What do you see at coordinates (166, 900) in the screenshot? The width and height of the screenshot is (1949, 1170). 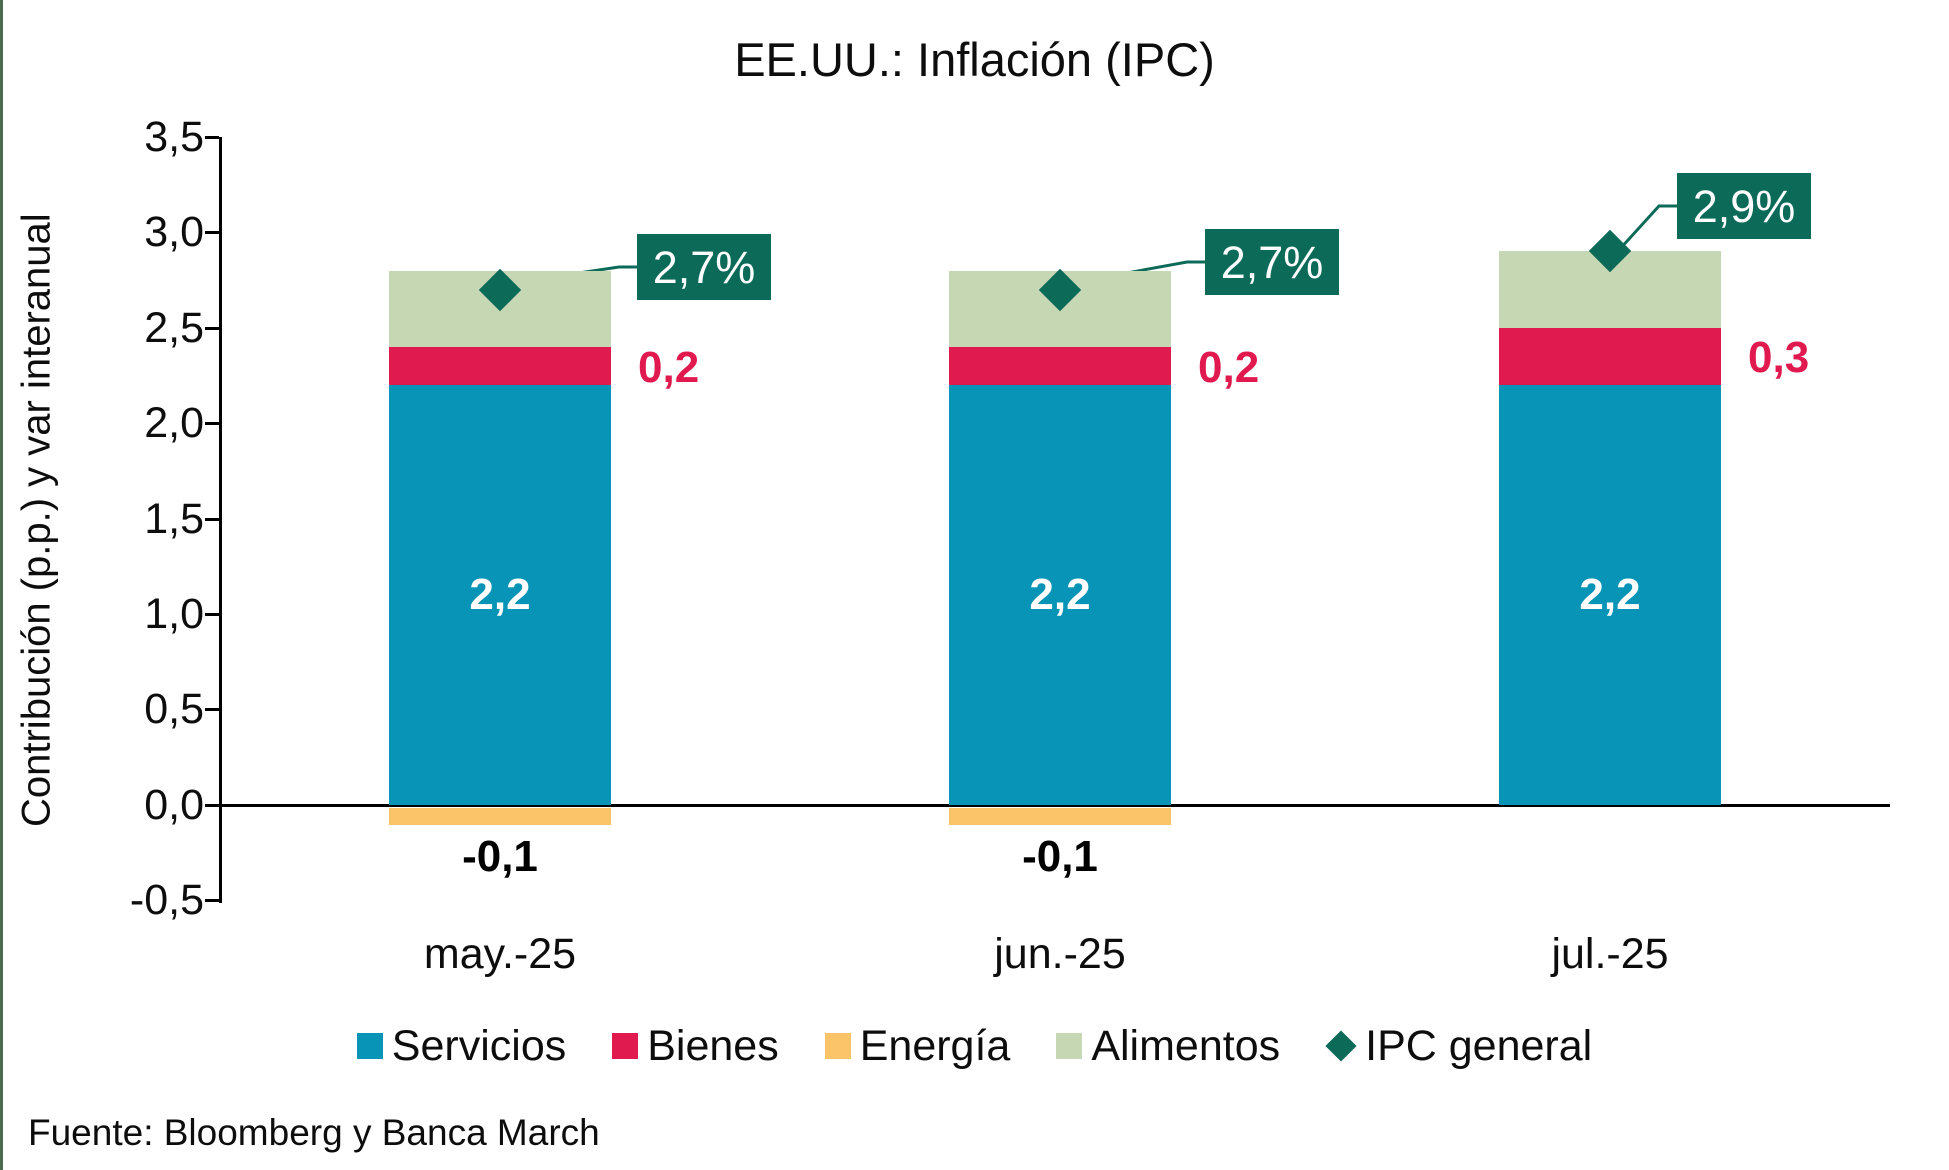 I see `y-tick-label: -0,5` at bounding box center [166, 900].